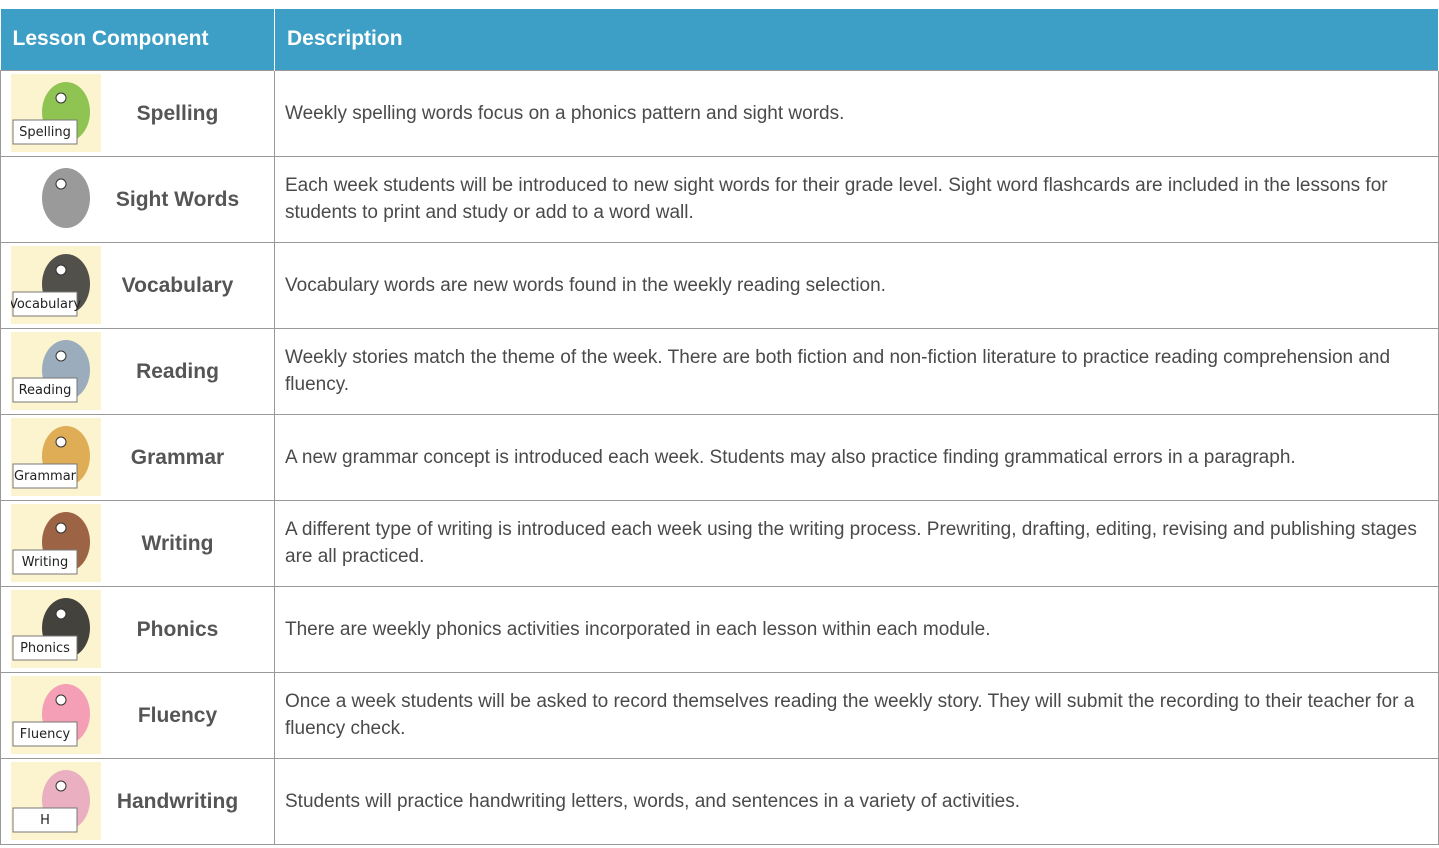  Describe the element at coordinates (177, 113) in the screenshot. I see `component-name: Spelling` at that location.